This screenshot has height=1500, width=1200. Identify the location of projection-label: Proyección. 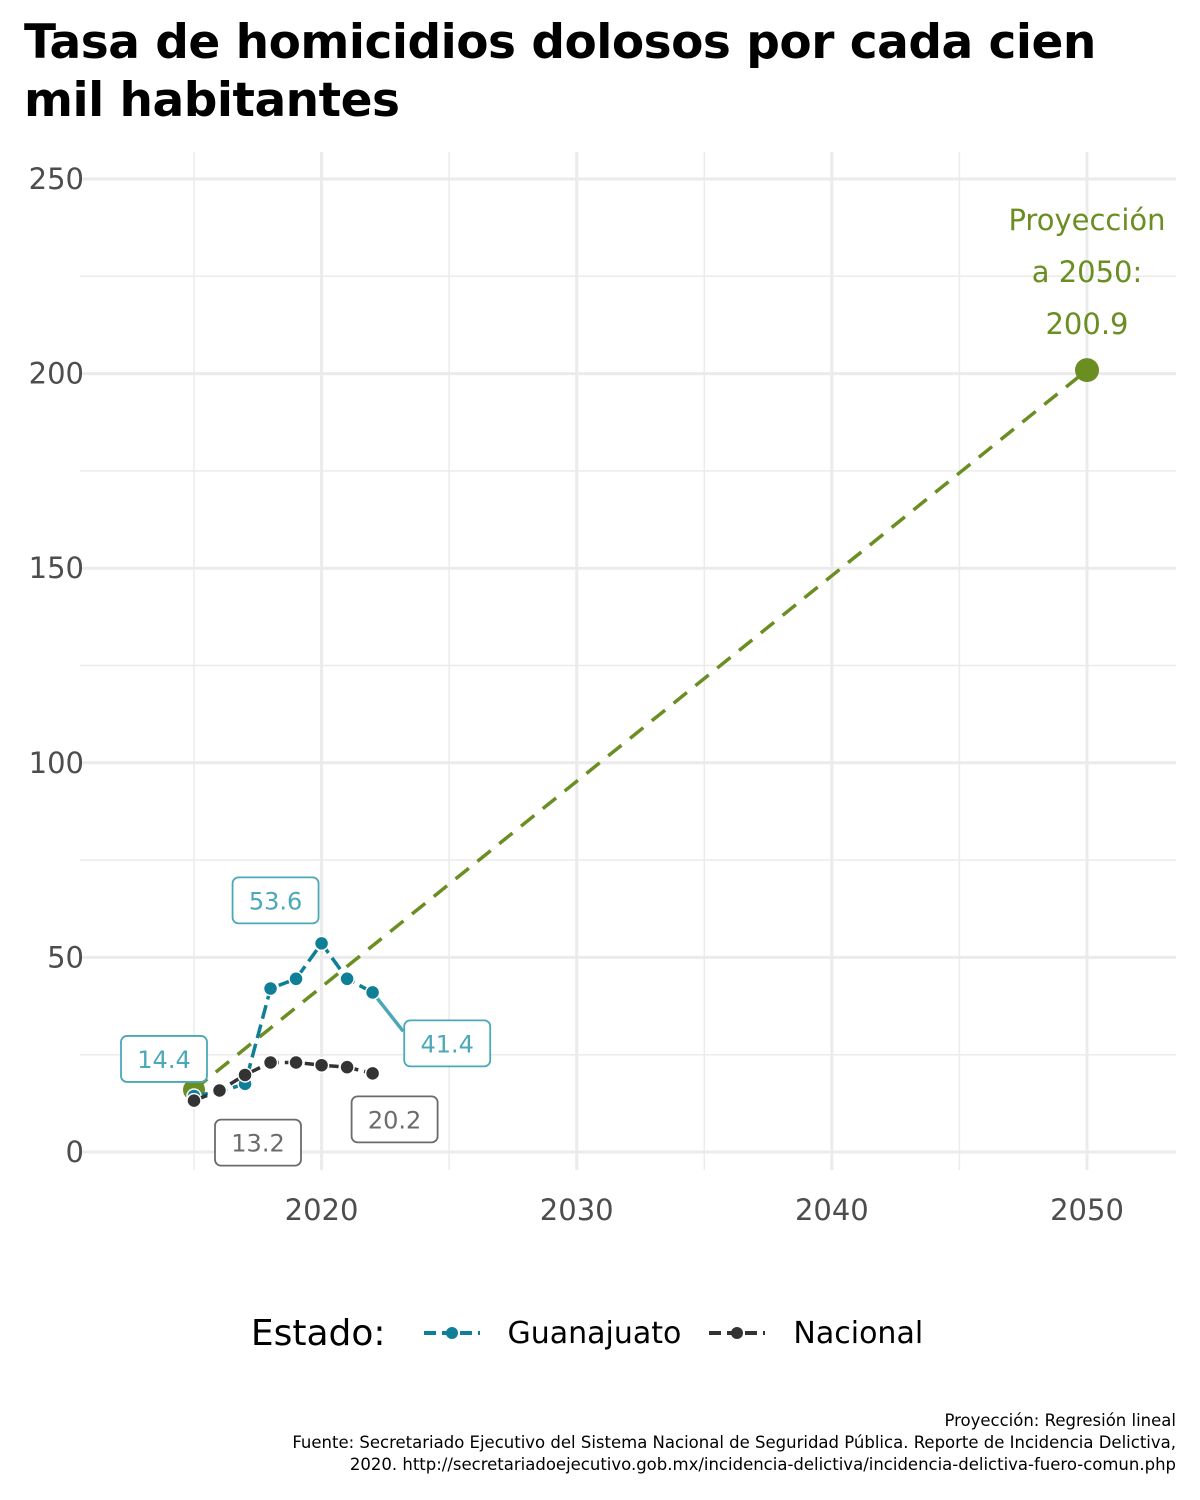
(1086, 220).